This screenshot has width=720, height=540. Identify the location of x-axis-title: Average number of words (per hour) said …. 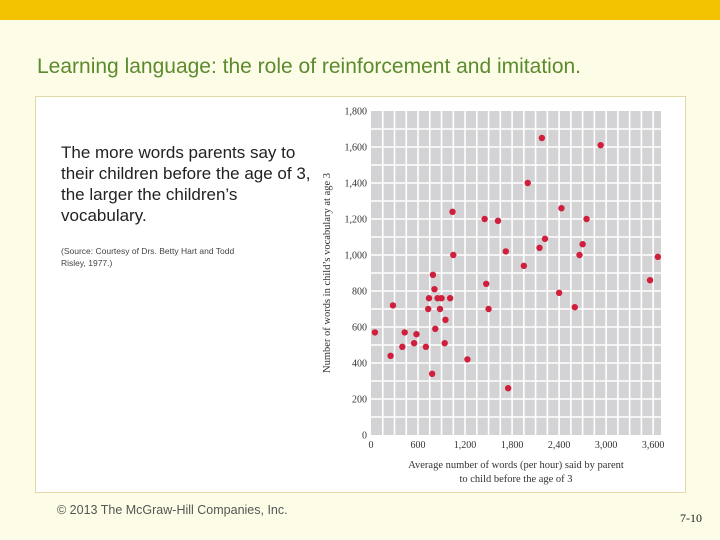
(516, 465).